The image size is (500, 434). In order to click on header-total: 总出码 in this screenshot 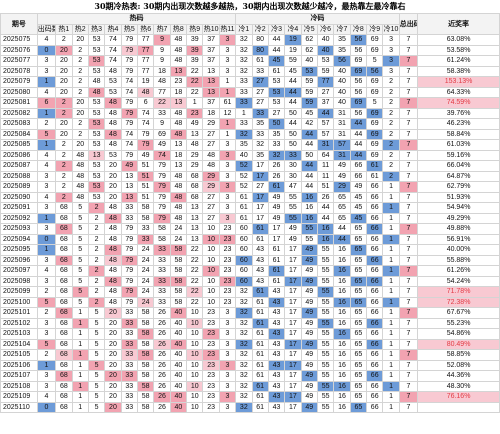, I will do `click(408, 24)`.